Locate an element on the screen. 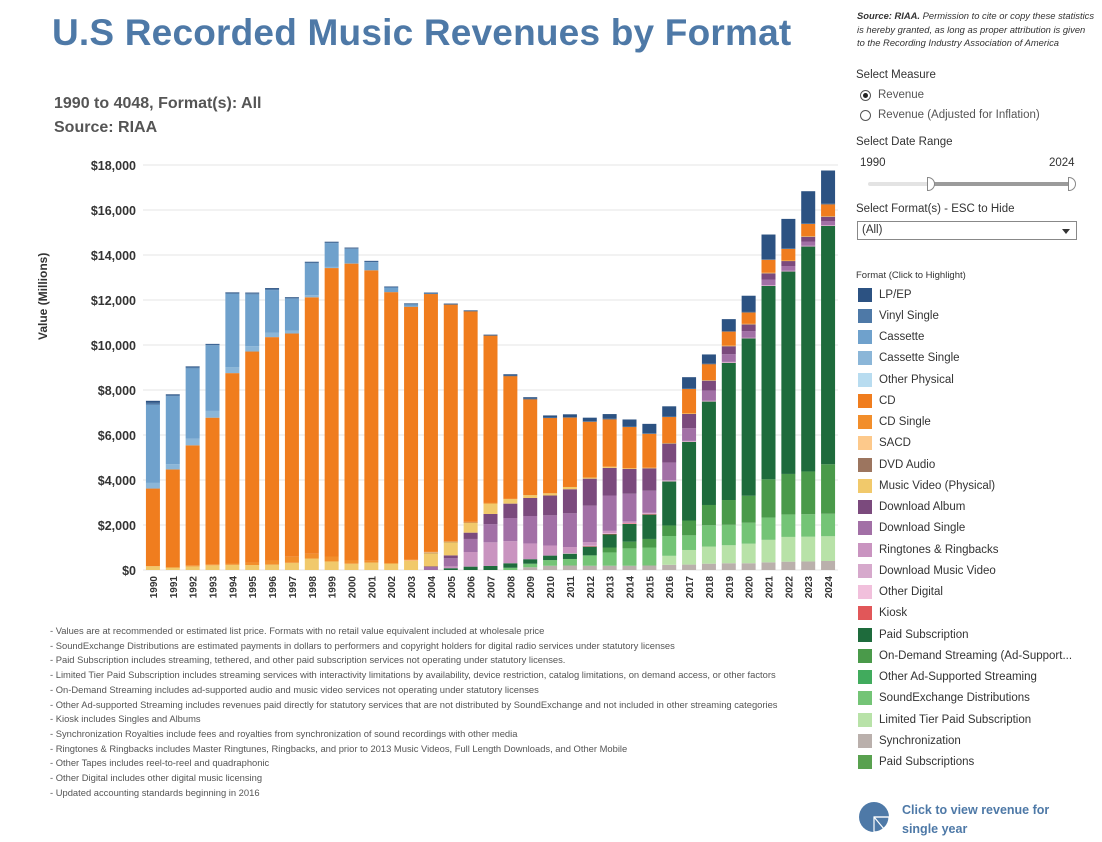 The height and width of the screenshot is (842, 1102). legend-item: Cassette is located at coordinates (978, 337).